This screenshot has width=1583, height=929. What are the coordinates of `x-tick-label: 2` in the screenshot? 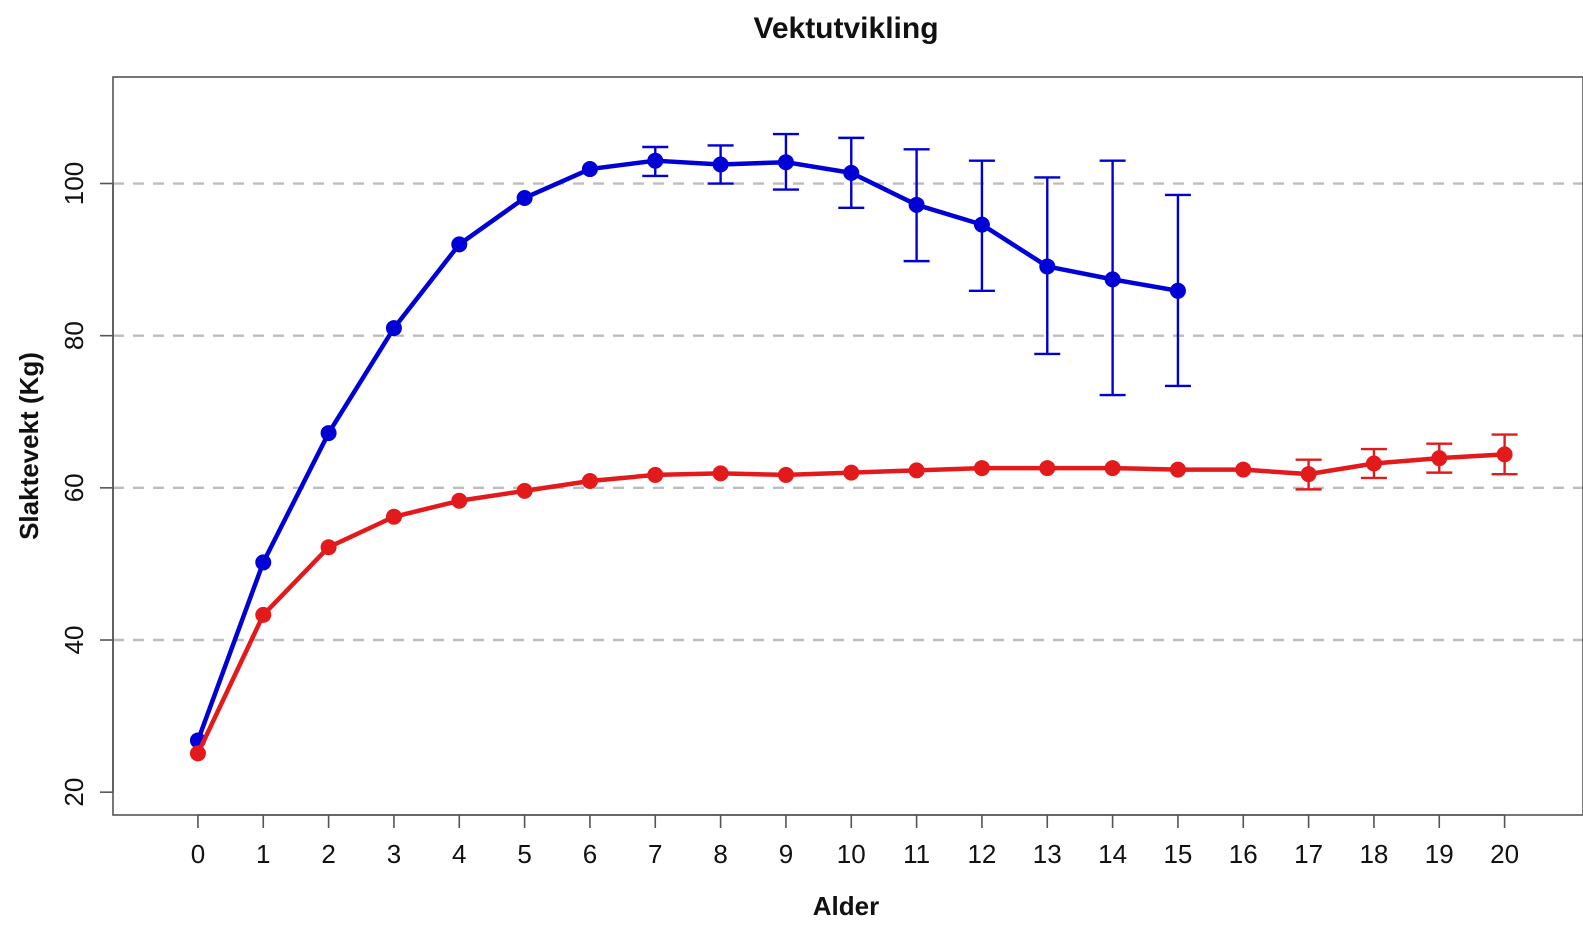 It's located at (328, 854).